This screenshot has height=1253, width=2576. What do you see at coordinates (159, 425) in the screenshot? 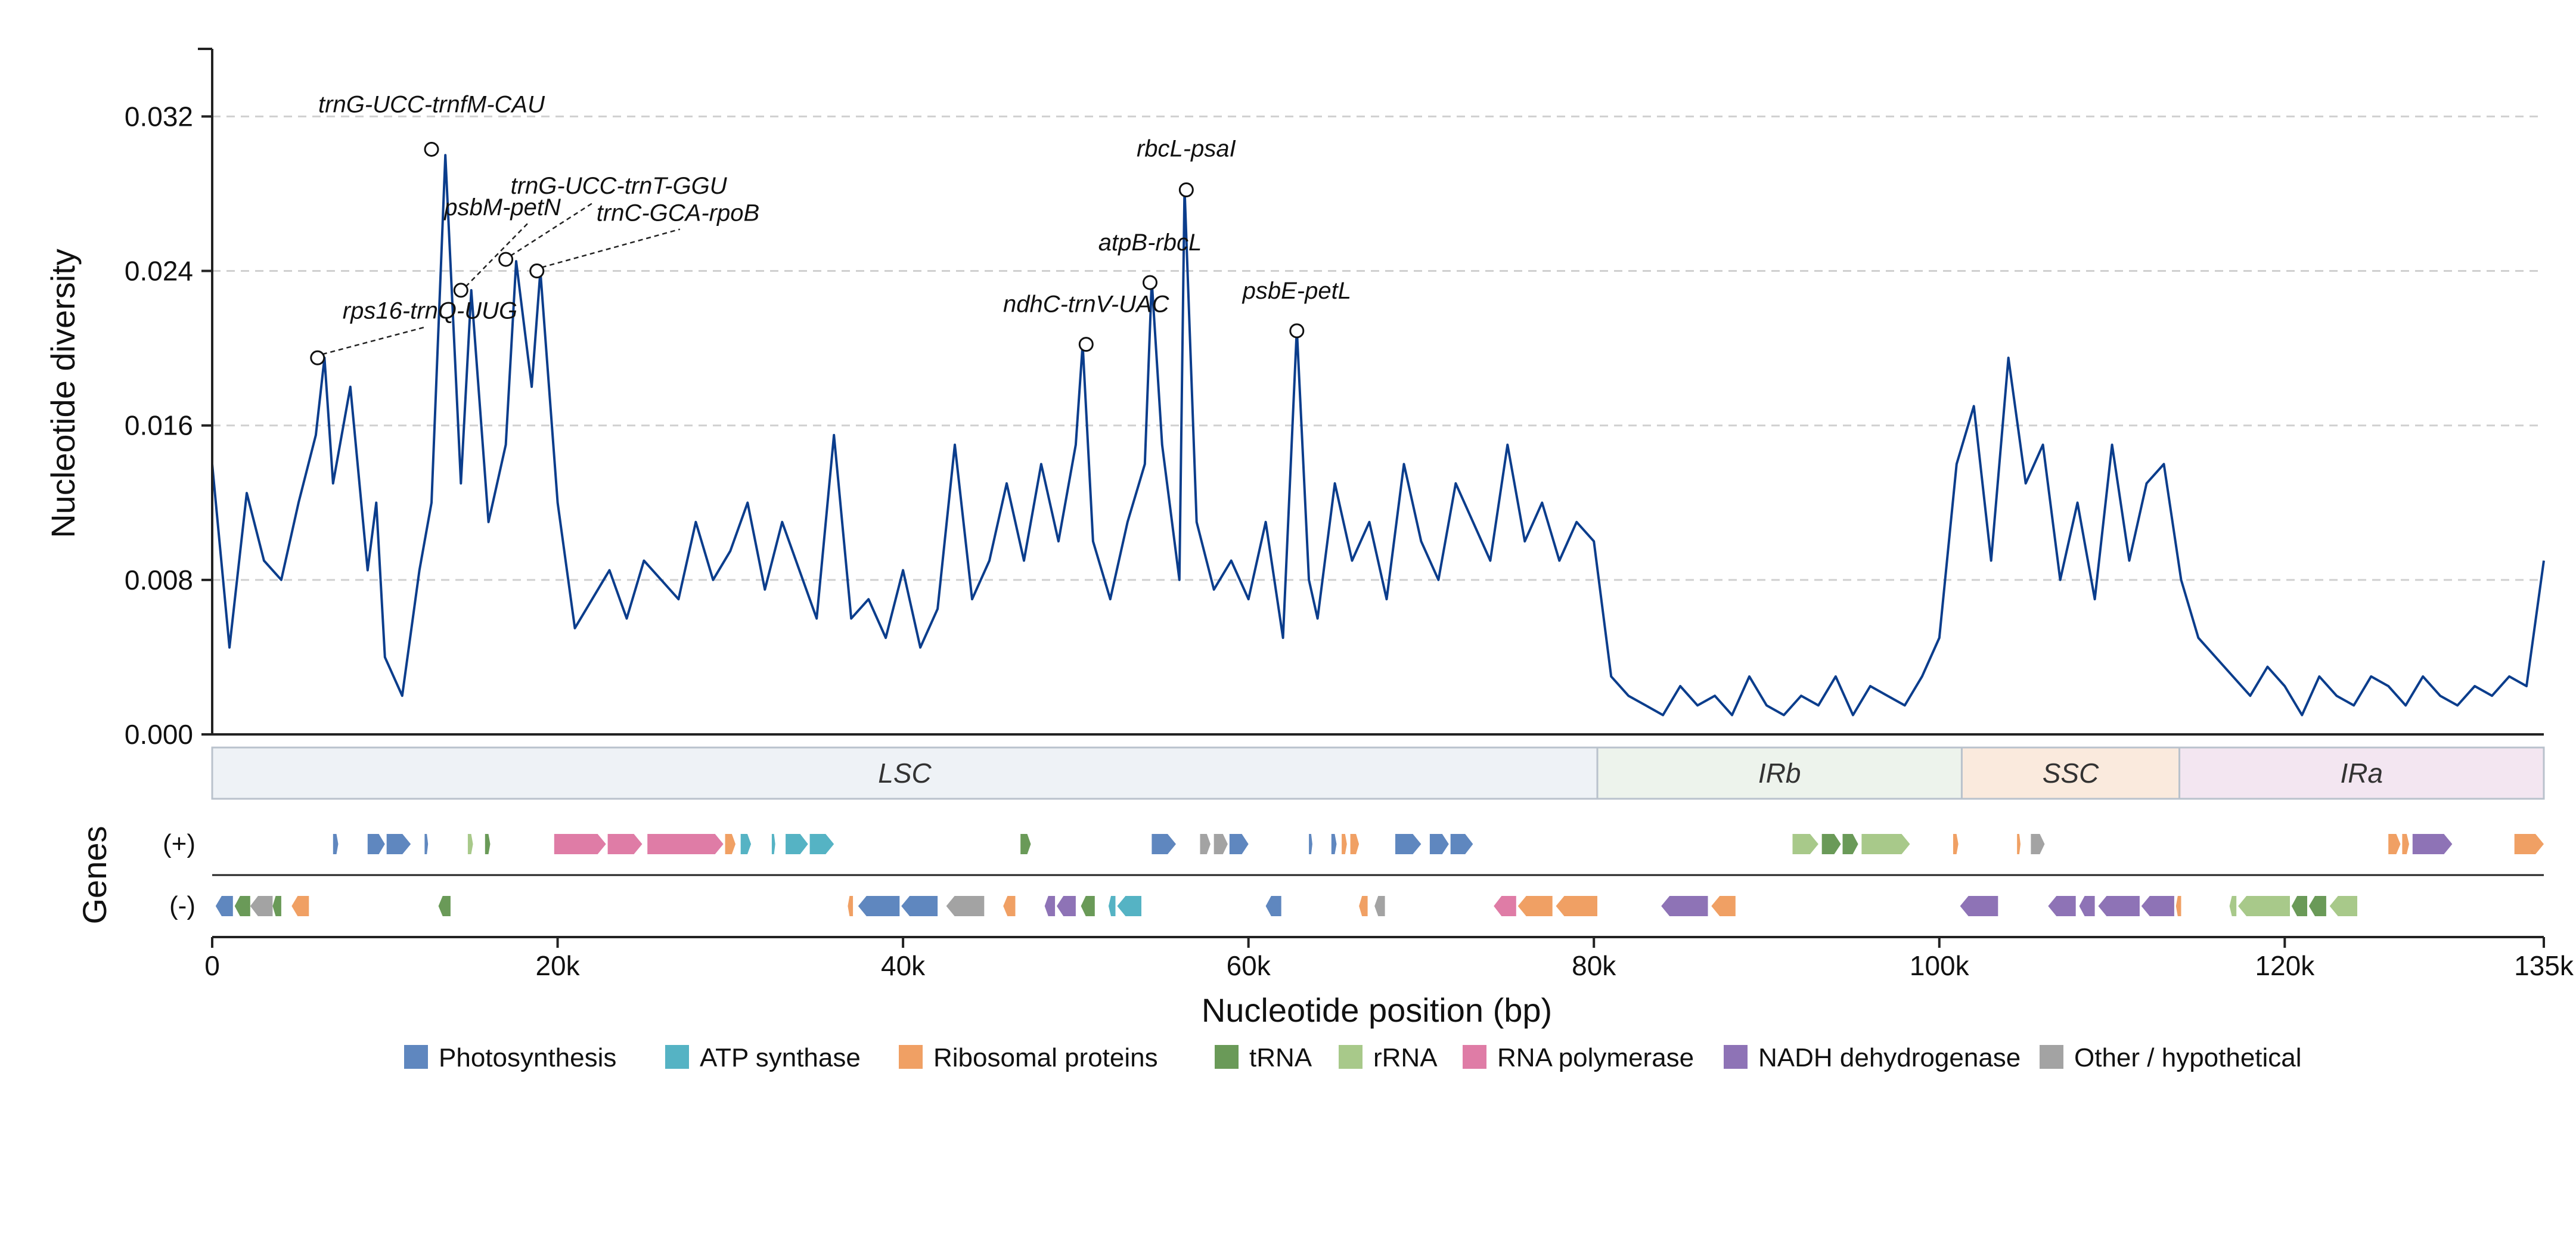
I see `y-tick-label: 0.016` at bounding box center [159, 425].